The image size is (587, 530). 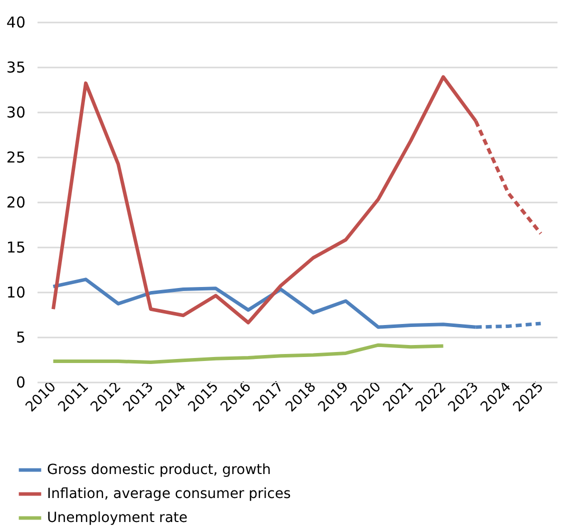 I want to click on legend-label: Inflation, average consumer prices, so click(x=169, y=494).